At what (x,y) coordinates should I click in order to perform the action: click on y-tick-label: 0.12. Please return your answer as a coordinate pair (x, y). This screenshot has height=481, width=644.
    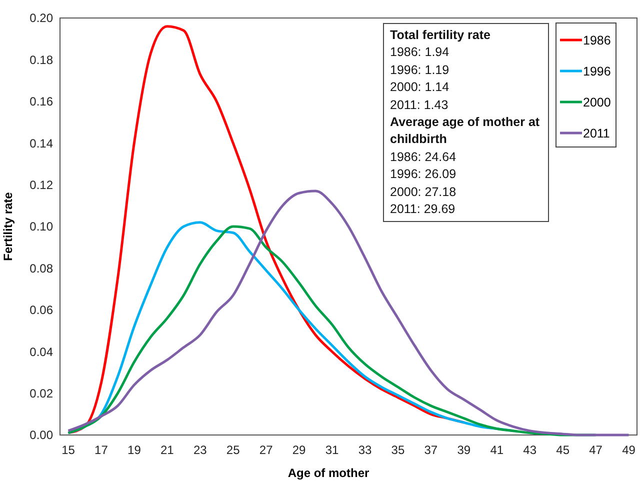
    Looking at the image, I should click on (42, 185).